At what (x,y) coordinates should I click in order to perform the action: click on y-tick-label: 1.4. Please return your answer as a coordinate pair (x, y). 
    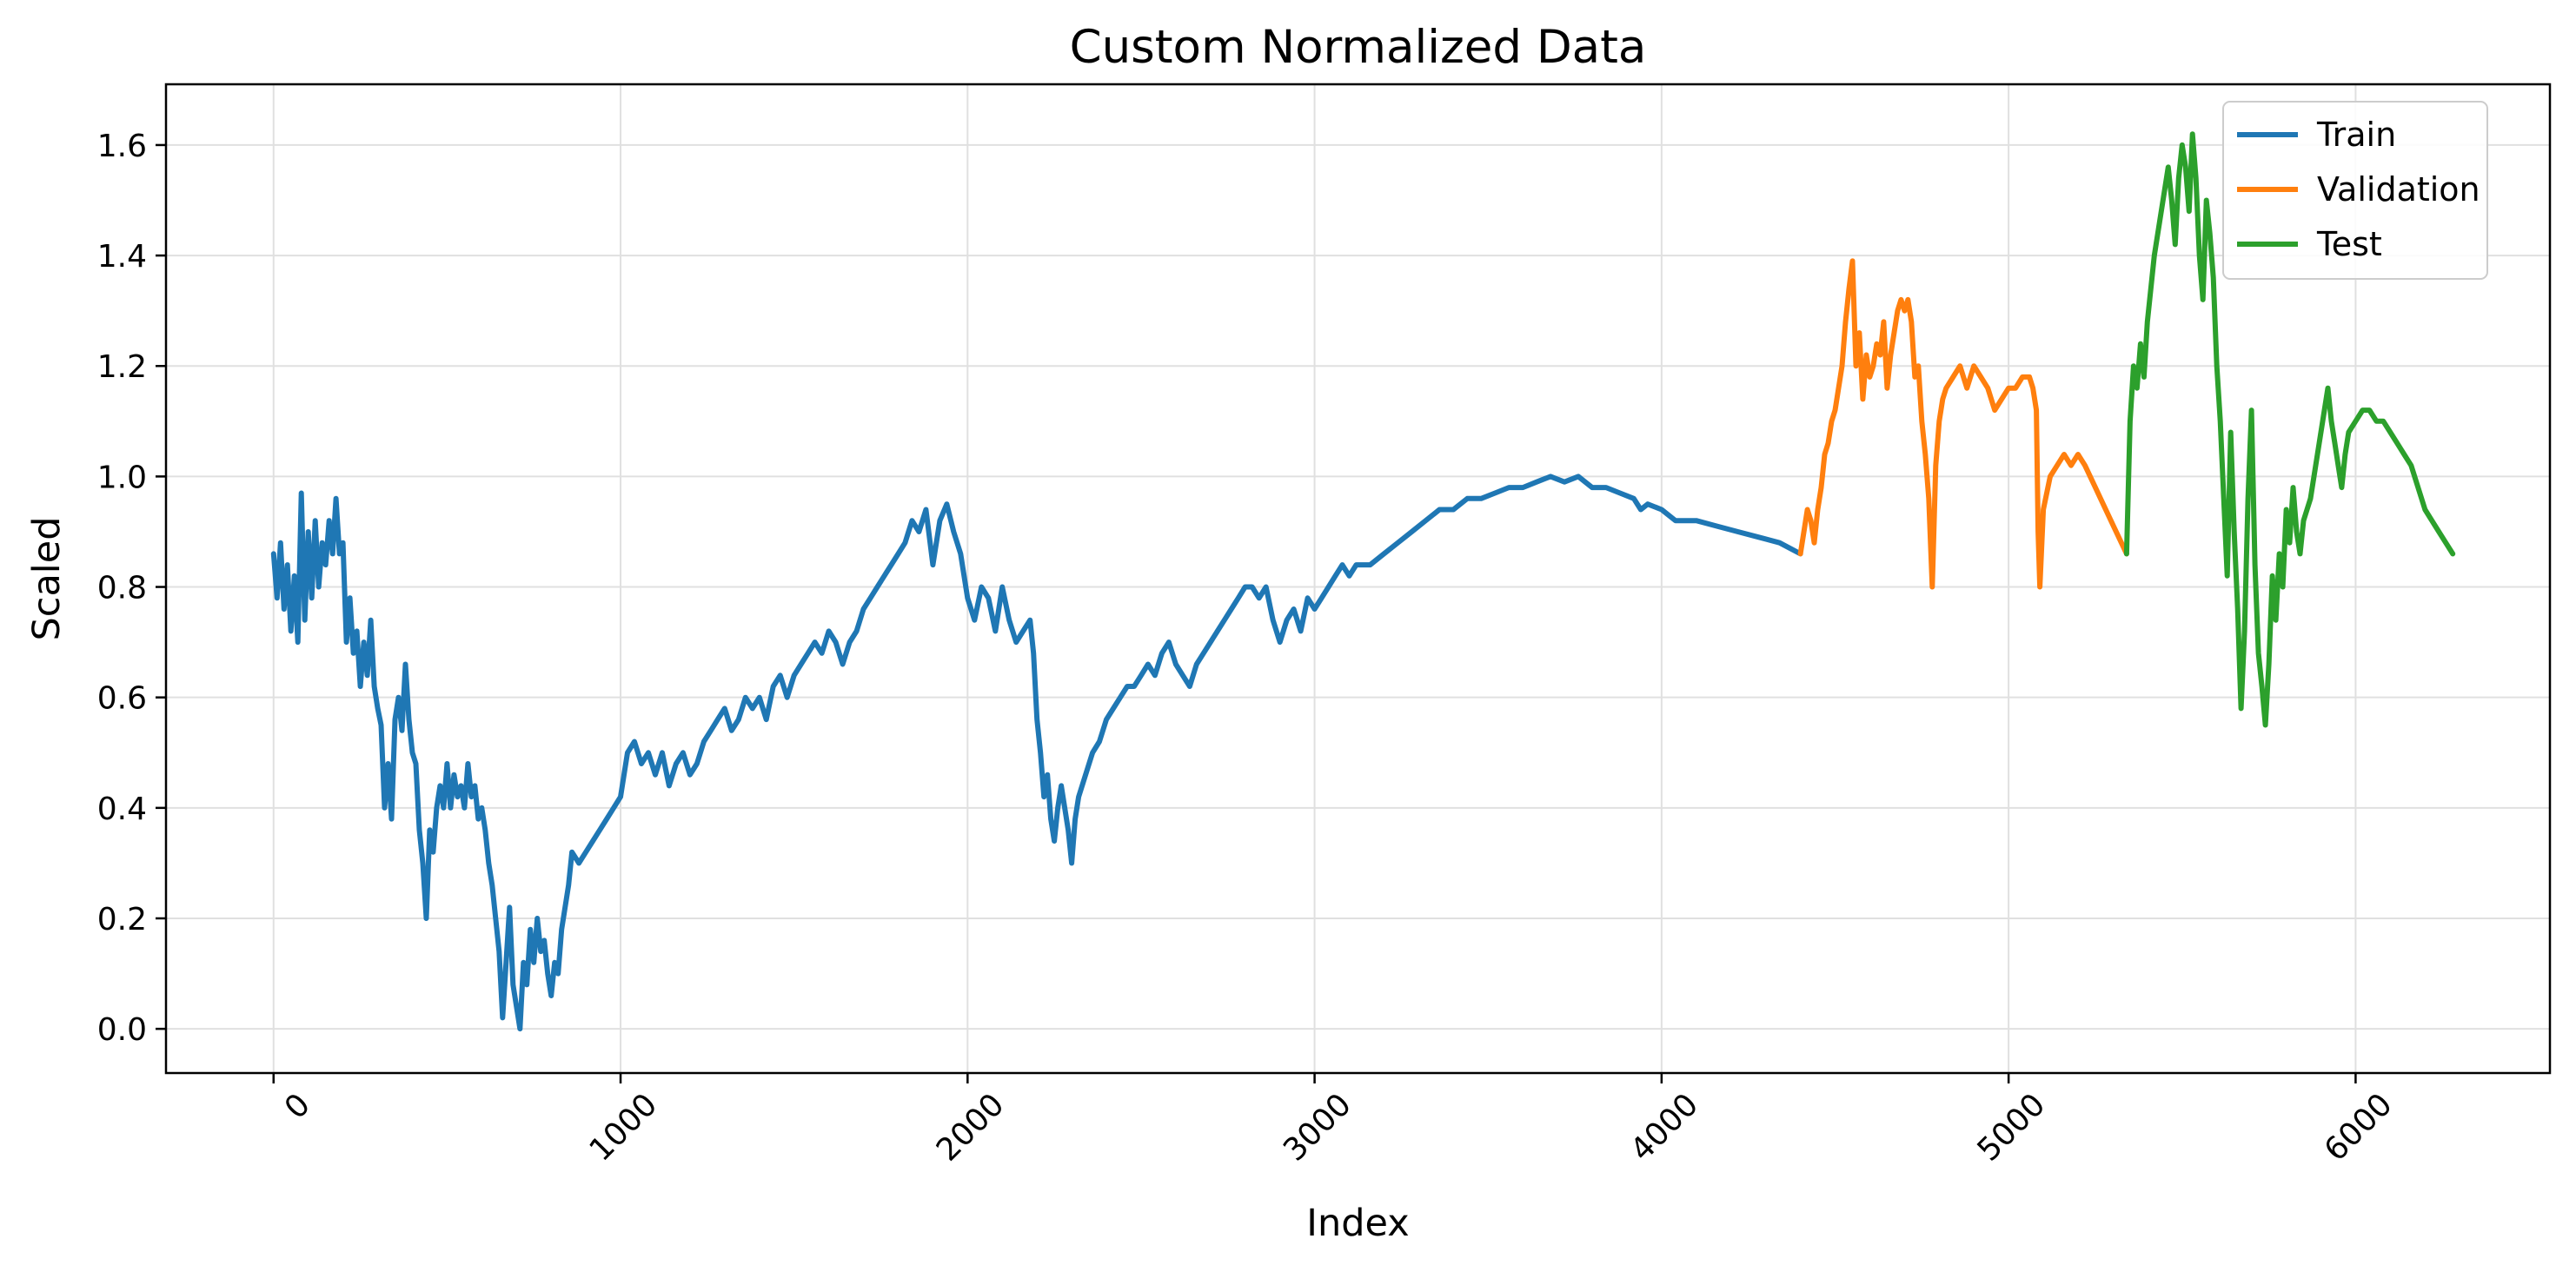
    Looking at the image, I should click on (122, 257).